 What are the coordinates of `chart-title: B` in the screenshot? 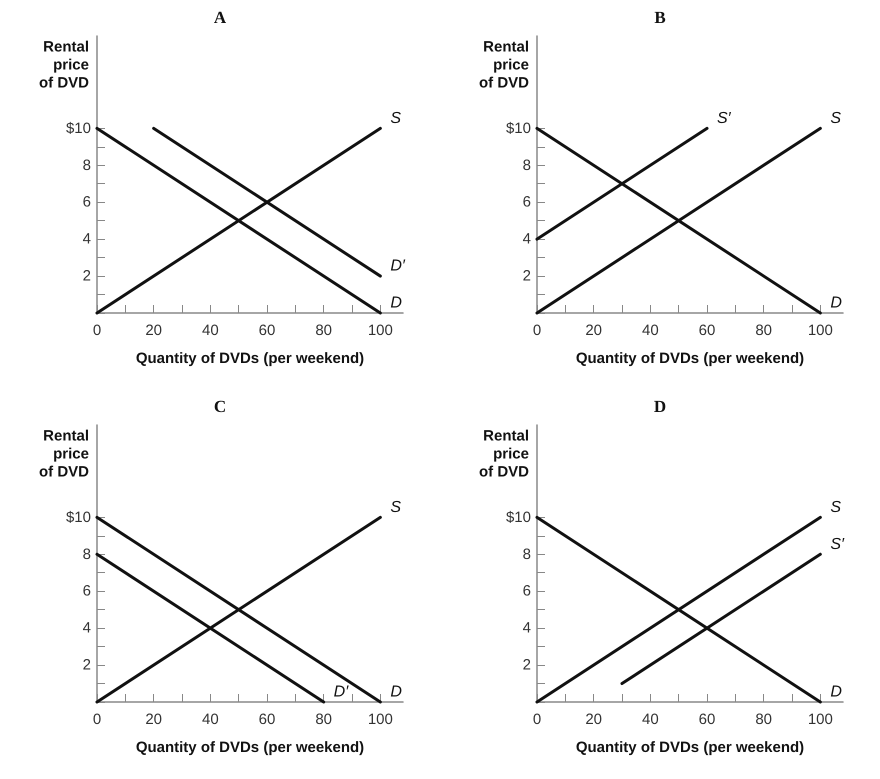 It's located at (660, 17).